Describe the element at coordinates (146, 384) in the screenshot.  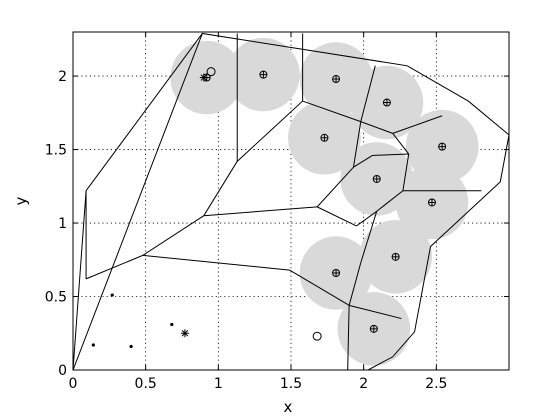
I see `x-tick-label: 0.5` at that location.